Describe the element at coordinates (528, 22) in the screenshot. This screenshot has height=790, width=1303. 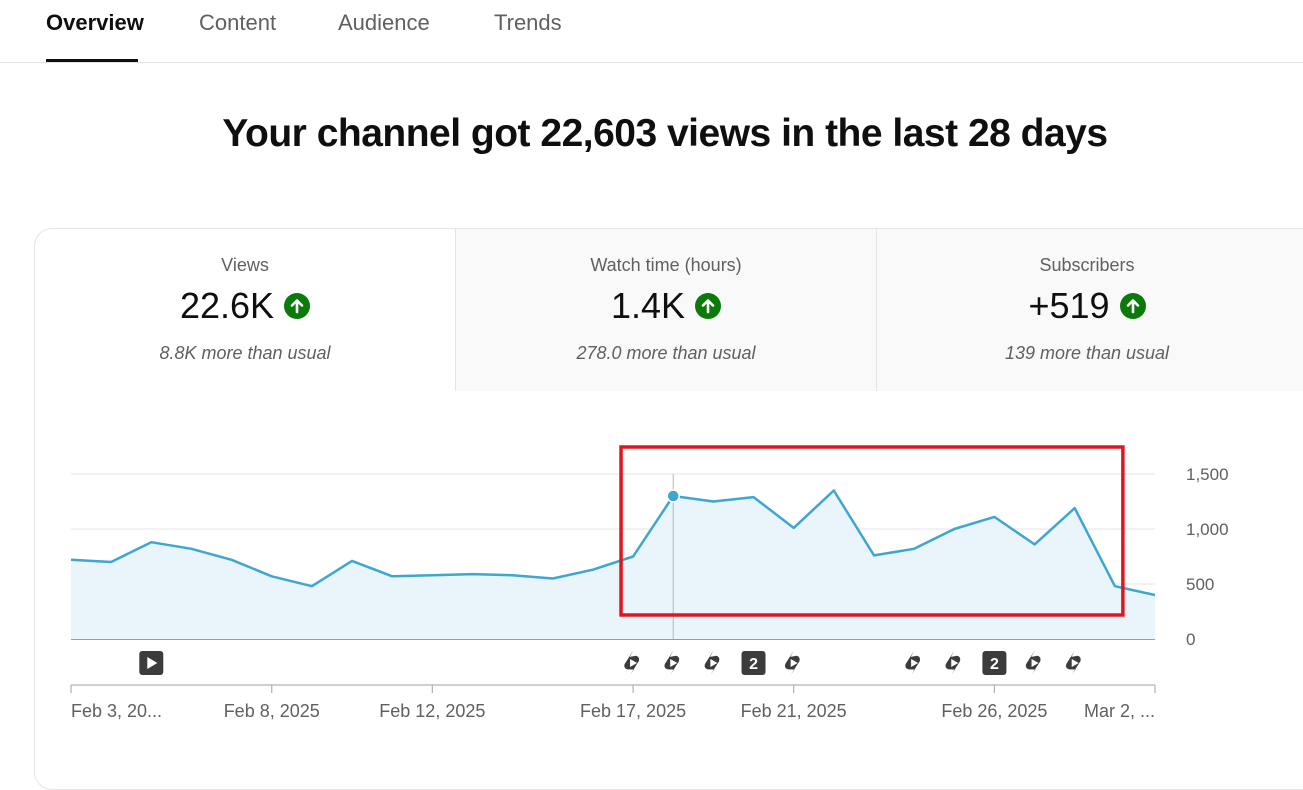
I see `tab-trends: Trends` at that location.